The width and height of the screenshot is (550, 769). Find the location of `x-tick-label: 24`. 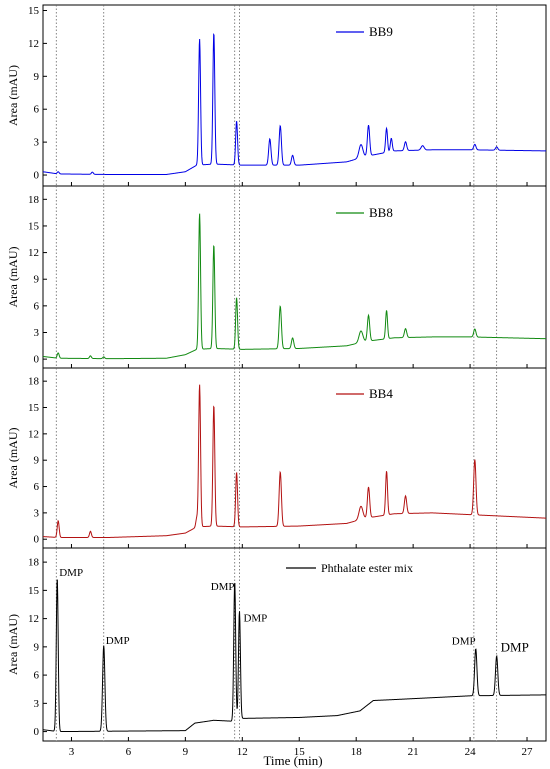

x-tick-label: 24 is located at coordinates (471, 752).